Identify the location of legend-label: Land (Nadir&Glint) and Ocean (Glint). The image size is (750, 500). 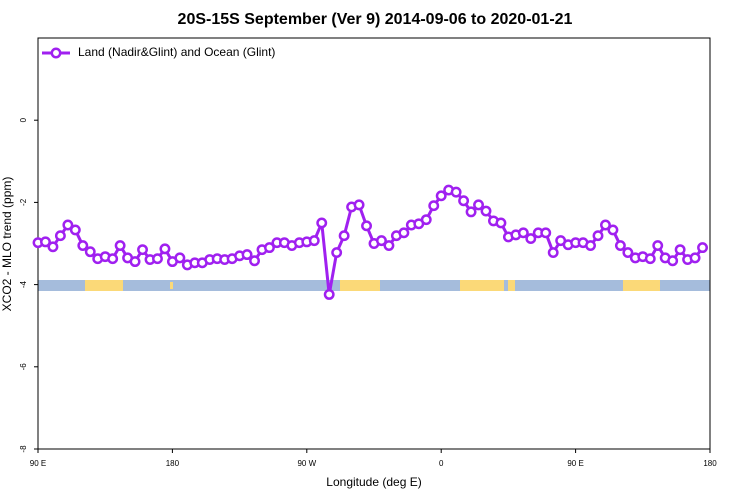
(176, 52).